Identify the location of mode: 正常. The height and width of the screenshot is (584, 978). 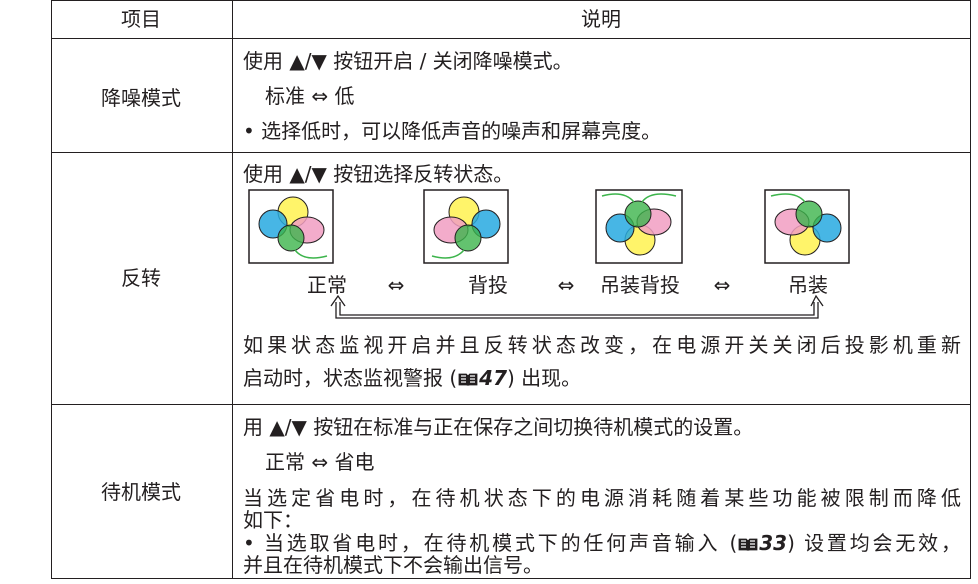
(327, 285).